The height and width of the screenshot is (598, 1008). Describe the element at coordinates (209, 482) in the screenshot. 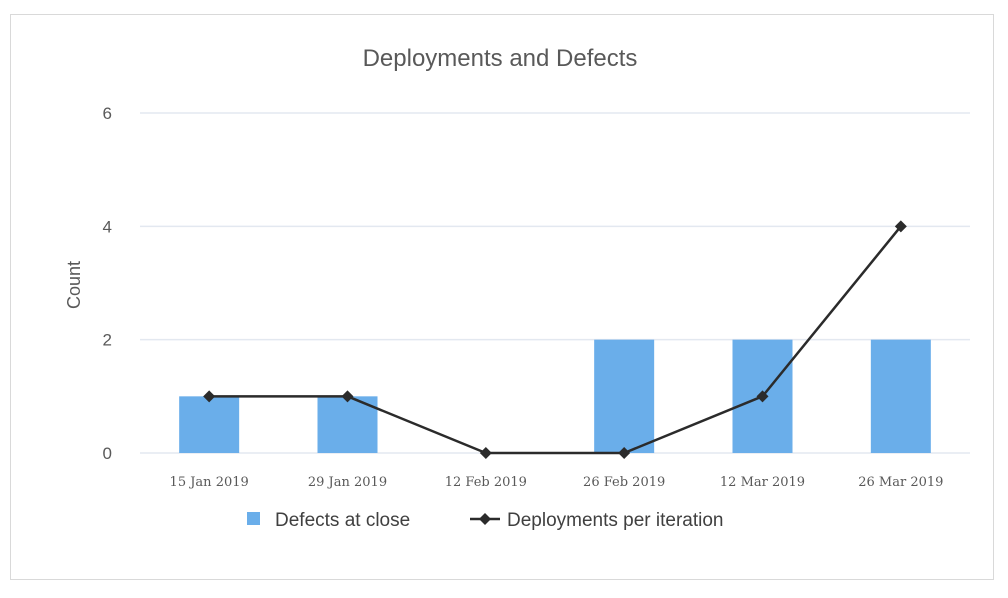

I see `x-tick-label: 15 Jan 2019` at that location.